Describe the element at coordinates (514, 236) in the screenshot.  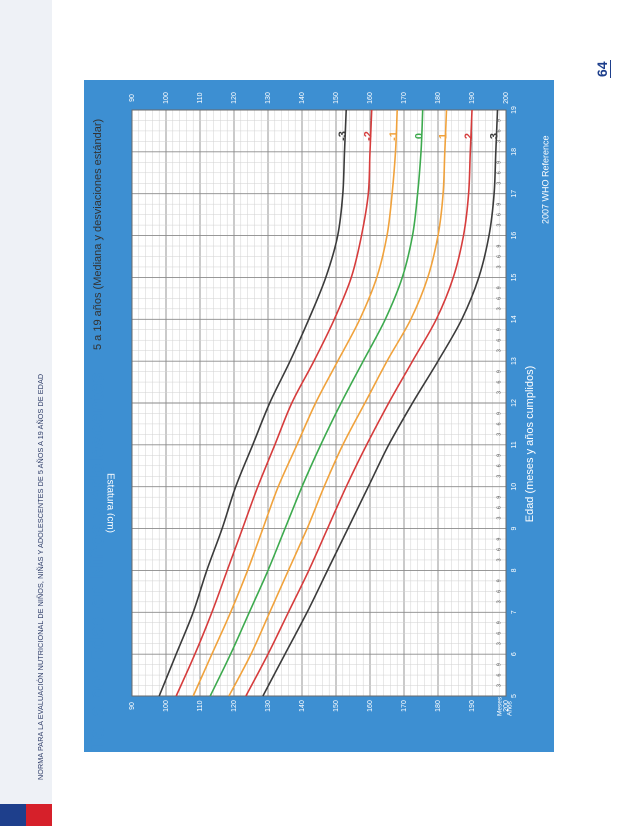
I see `year-tick-label: 16` at that location.